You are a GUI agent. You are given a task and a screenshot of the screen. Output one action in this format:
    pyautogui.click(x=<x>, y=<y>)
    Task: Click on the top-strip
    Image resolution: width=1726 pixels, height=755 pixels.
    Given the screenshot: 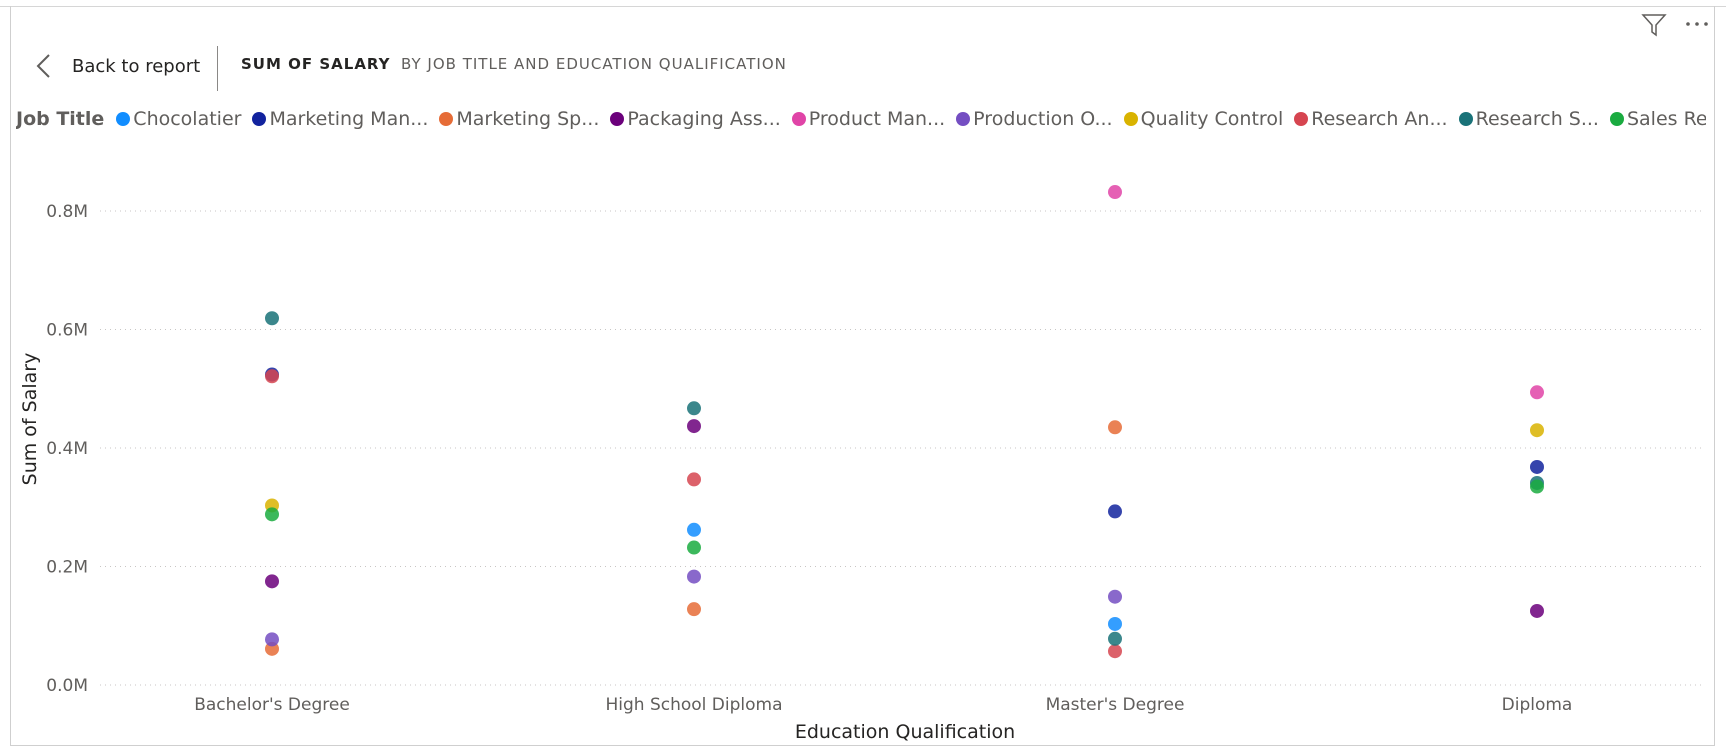 What is the action you would take?
    pyautogui.click(x=863, y=3)
    